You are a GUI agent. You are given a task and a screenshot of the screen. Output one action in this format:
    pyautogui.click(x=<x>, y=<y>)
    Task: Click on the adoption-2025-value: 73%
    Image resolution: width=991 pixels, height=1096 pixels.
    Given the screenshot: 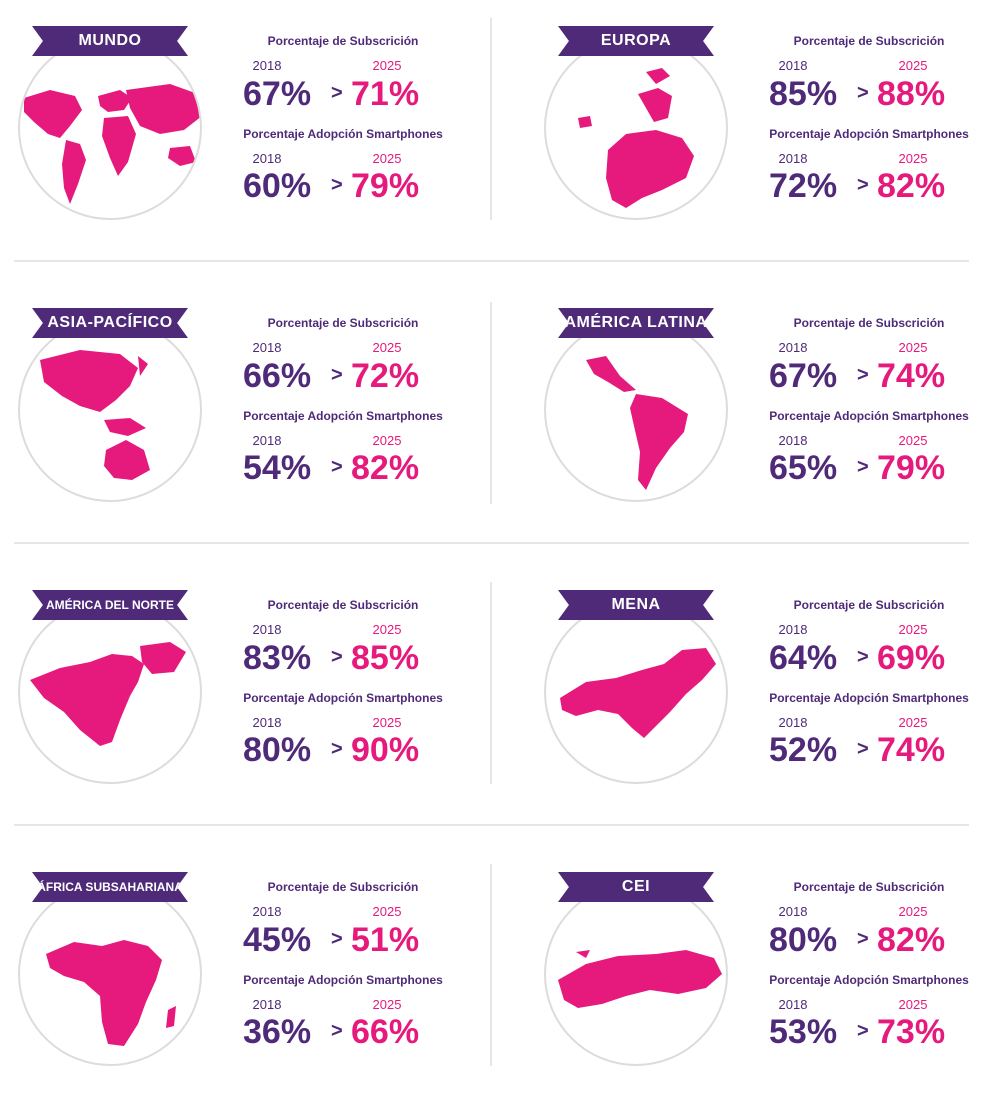 What is the action you would take?
    pyautogui.click(x=911, y=1032)
    